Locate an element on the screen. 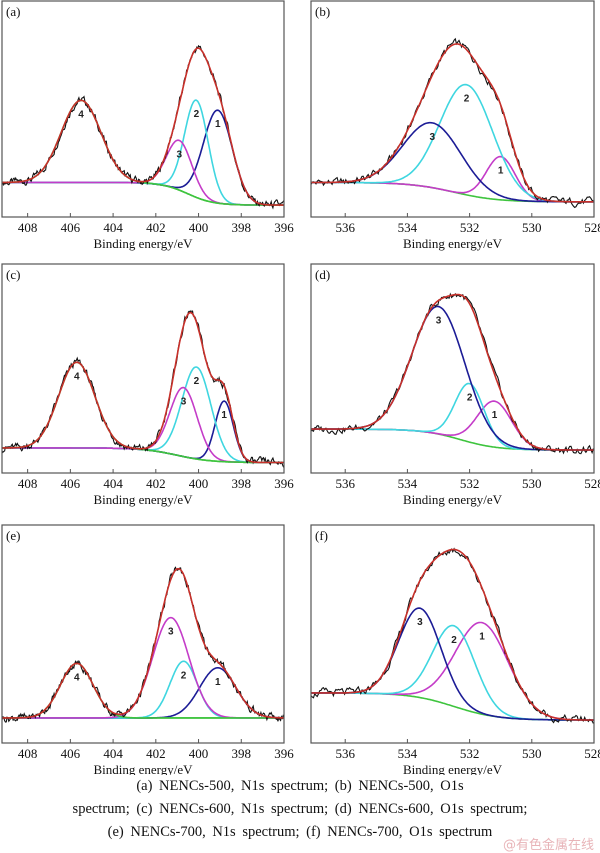 The height and width of the screenshot is (853, 600). panel-d: 1 2 3 536 534 532 530 528 Binding energy/eV (d) is located at coordinates (455, 385).